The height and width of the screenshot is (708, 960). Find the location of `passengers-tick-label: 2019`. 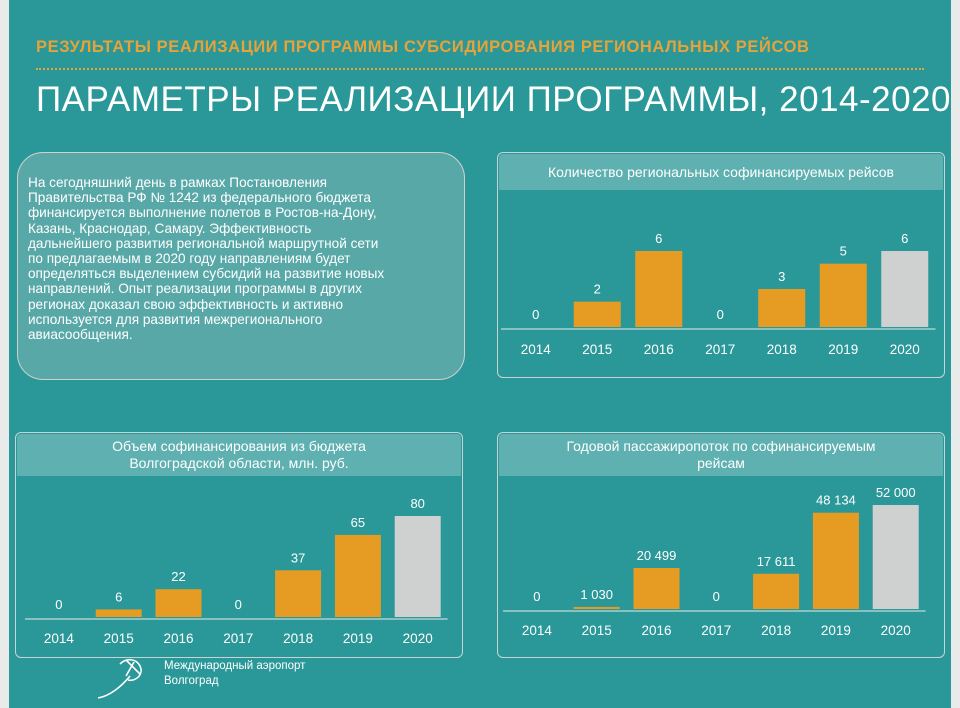

passengers-tick-label: 2019 is located at coordinates (836, 630).